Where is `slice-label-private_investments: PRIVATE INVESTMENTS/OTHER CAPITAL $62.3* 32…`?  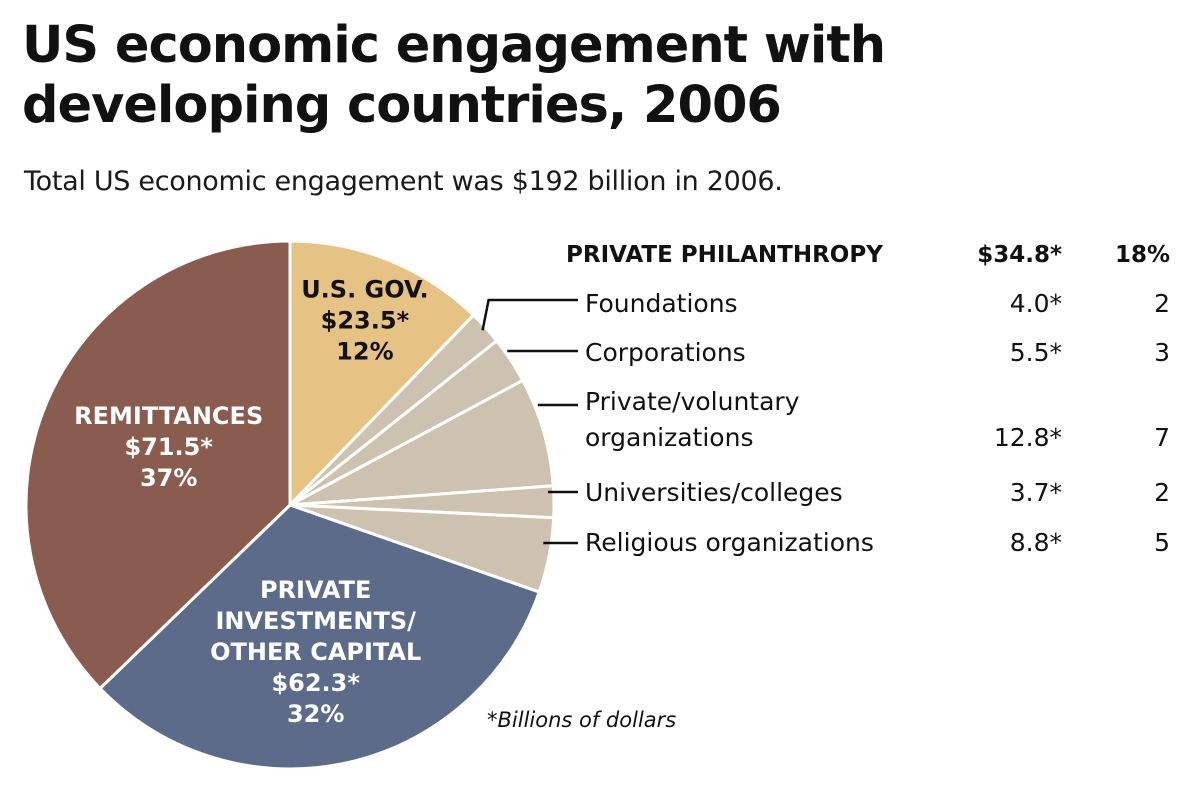 slice-label-private_investments: PRIVATE INVESTMENTS/OTHER CAPITAL $62.3* 32… is located at coordinates (315, 652).